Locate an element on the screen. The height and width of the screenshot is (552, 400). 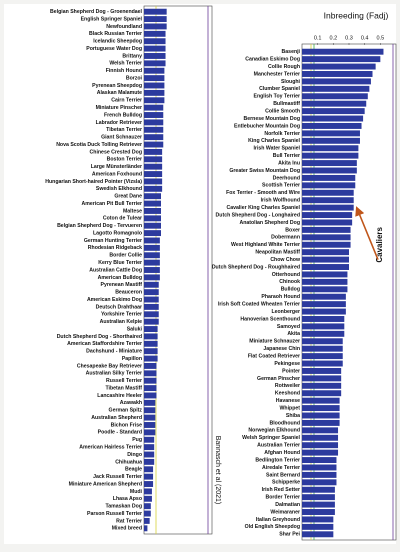
category-label: Deerhound is located at coordinates (286, 178).